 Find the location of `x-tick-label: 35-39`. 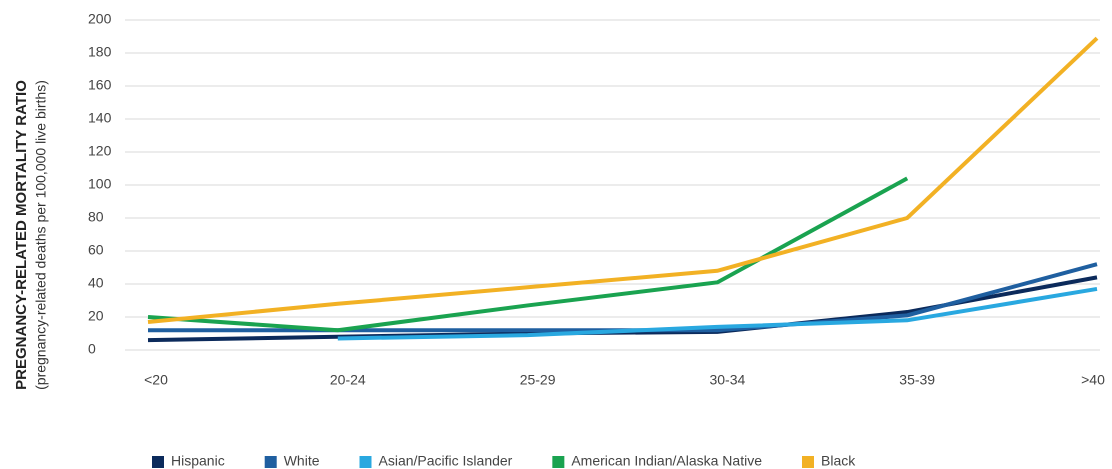

x-tick-label: 35-39 is located at coordinates (917, 380).